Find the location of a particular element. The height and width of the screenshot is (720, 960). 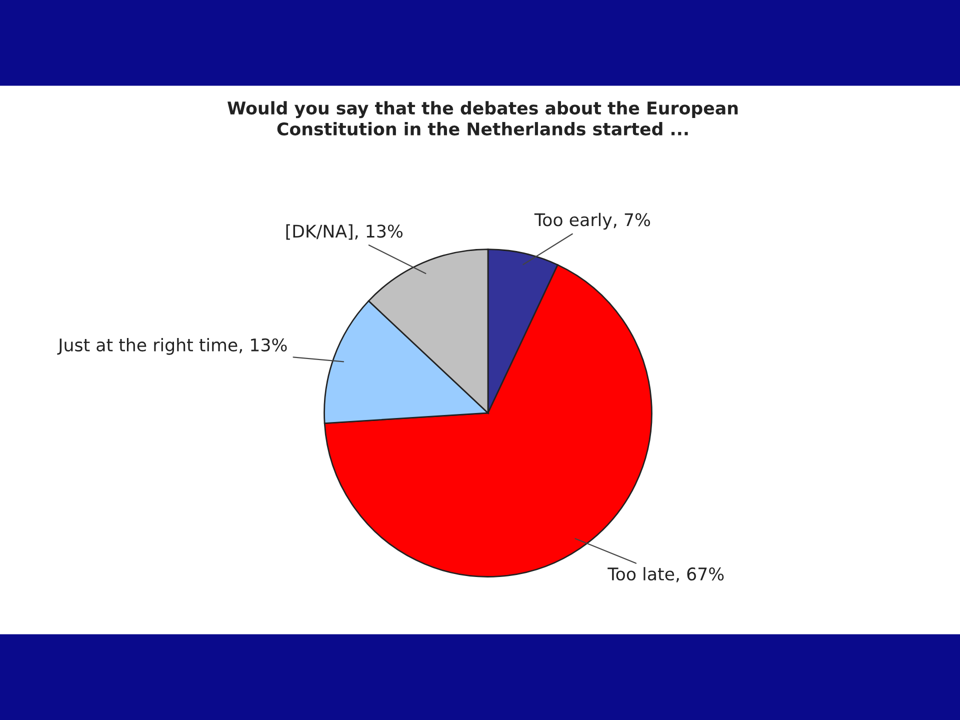

slice-label: Just at the right time, 13% is located at coordinates (172, 346).